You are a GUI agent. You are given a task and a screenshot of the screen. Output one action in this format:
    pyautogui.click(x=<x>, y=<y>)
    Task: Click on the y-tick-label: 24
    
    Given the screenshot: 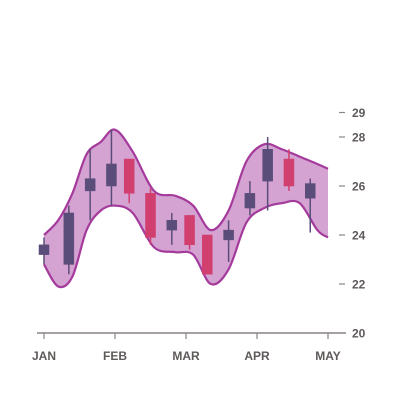 What is the action you would take?
    pyautogui.click(x=359, y=236)
    